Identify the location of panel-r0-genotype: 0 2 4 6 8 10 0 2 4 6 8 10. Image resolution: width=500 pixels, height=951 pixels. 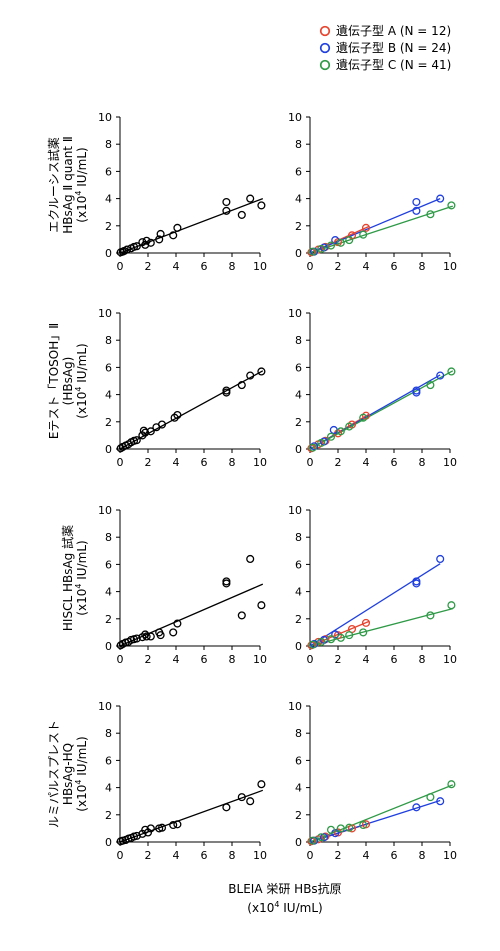
(372, 192).